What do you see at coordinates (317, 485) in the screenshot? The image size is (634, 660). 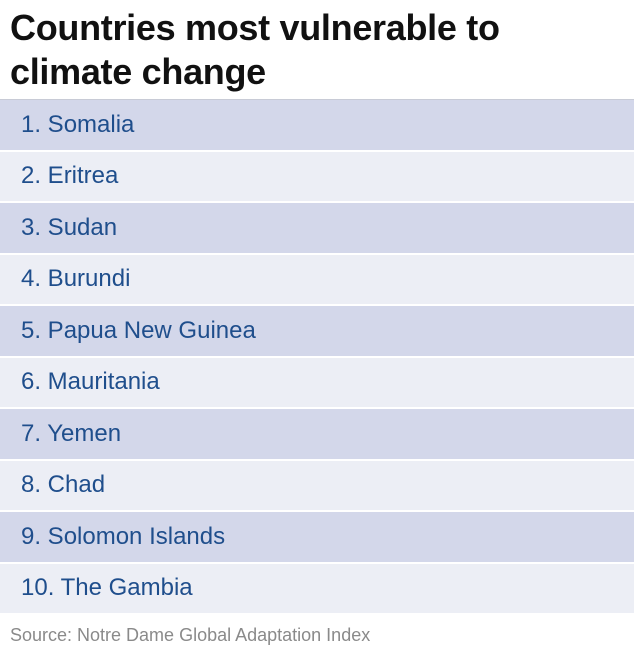 I see `list-row: 8. Chad` at bounding box center [317, 485].